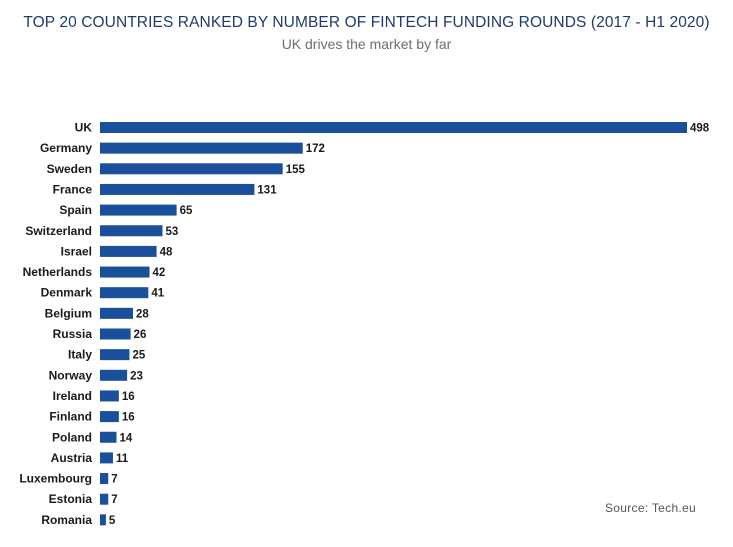  Describe the element at coordinates (69, 169) in the screenshot. I see `category-label: Sweden` at that location.